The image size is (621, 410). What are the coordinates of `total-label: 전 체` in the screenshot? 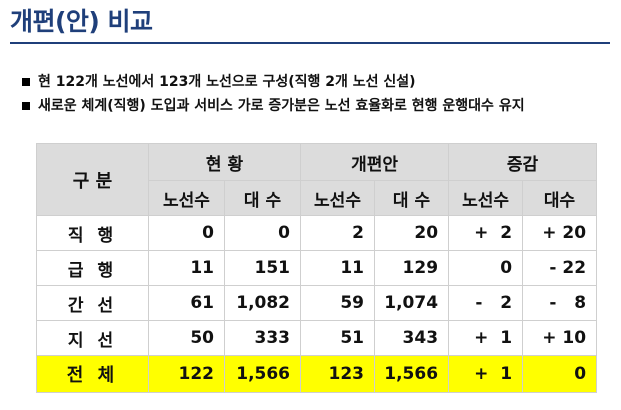 It's located at (92, 374).